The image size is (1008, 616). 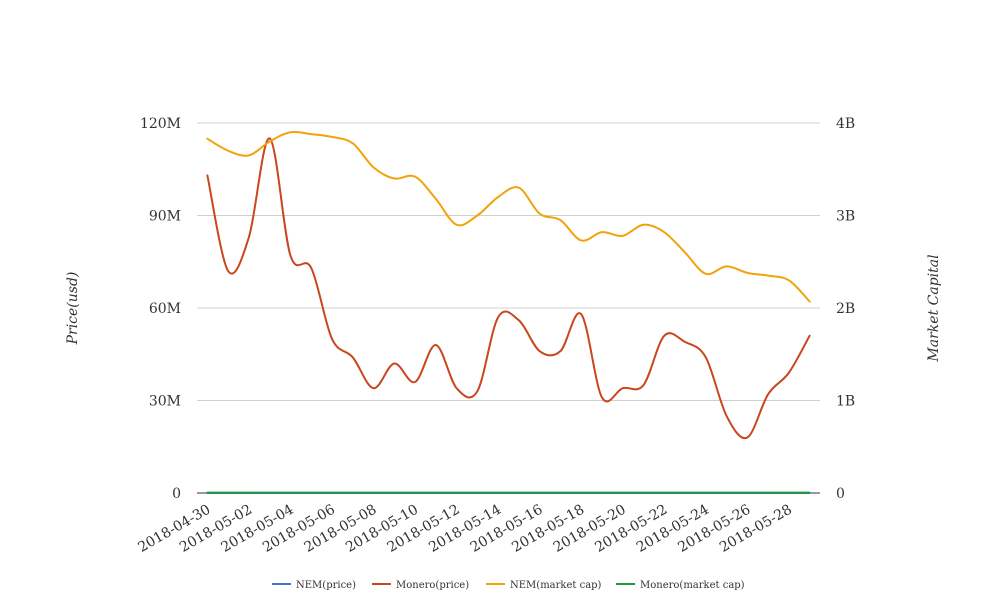 I want to click on y-right-tick-label: 0, so click(x=840, y=494).